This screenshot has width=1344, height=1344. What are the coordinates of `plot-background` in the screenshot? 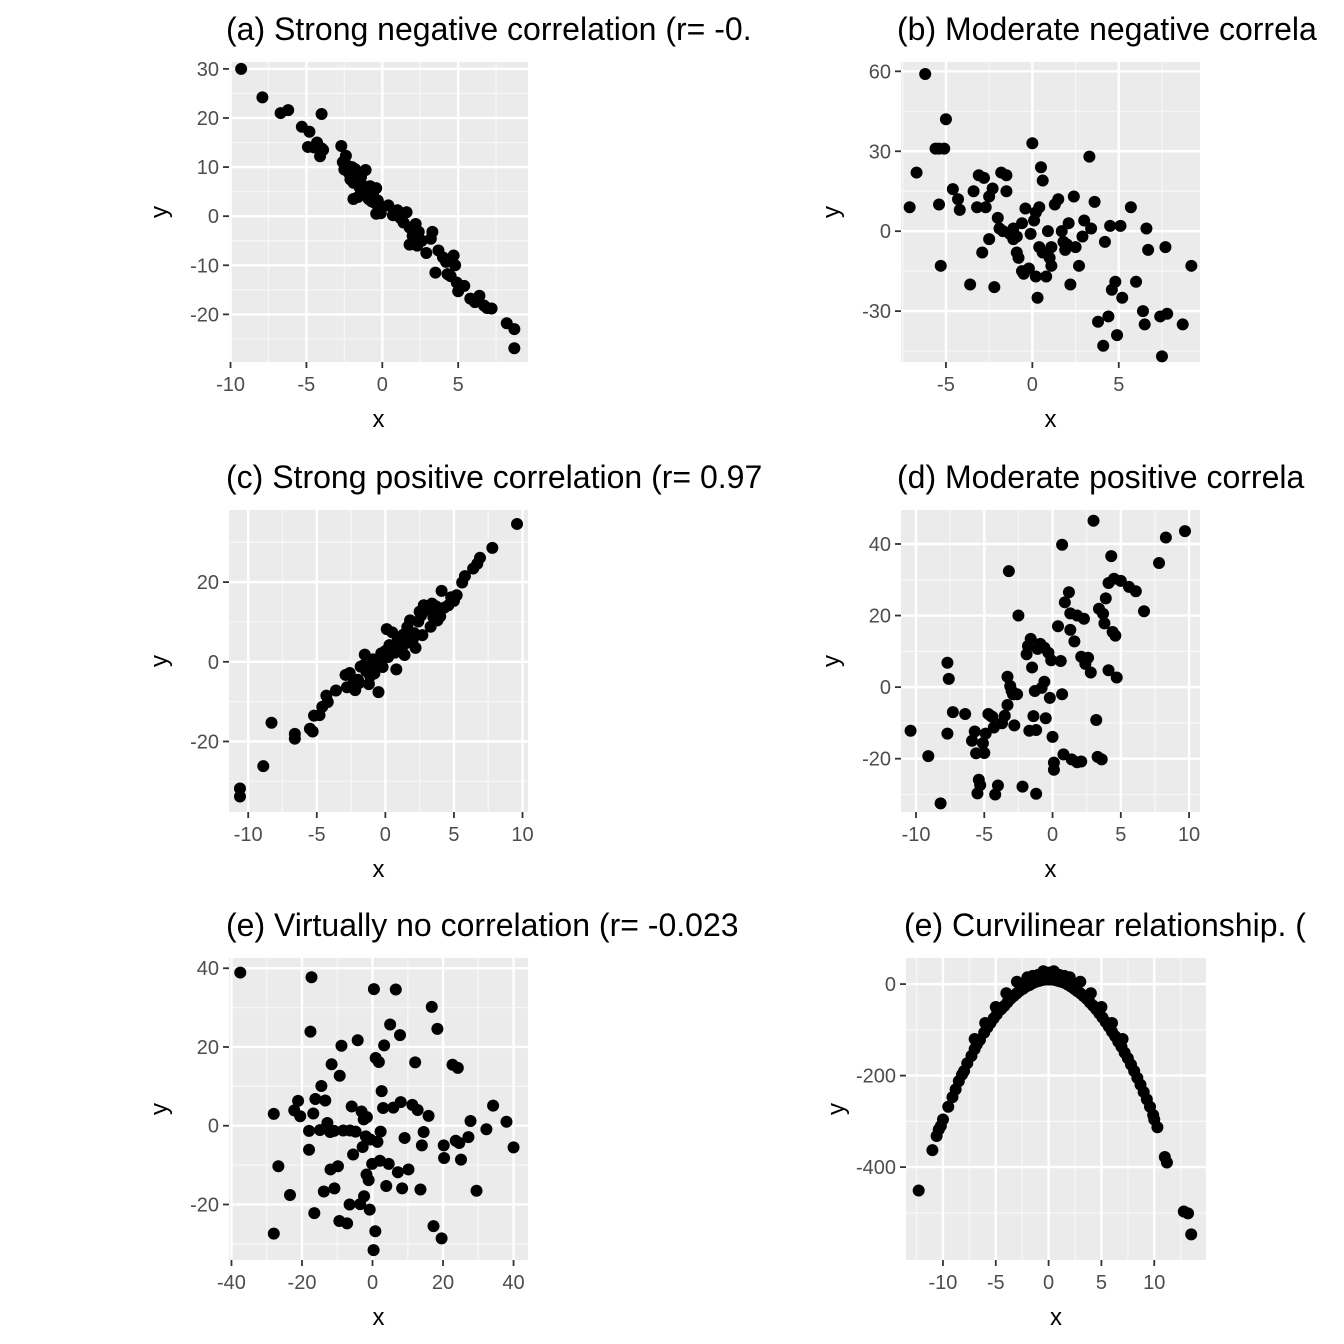 It's located at (1056, 1109).